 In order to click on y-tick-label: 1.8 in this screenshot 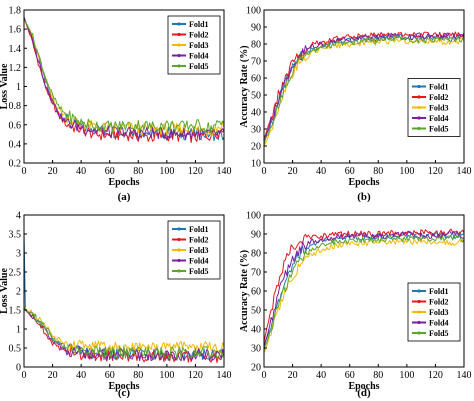, I will do `click(15, 11)`.